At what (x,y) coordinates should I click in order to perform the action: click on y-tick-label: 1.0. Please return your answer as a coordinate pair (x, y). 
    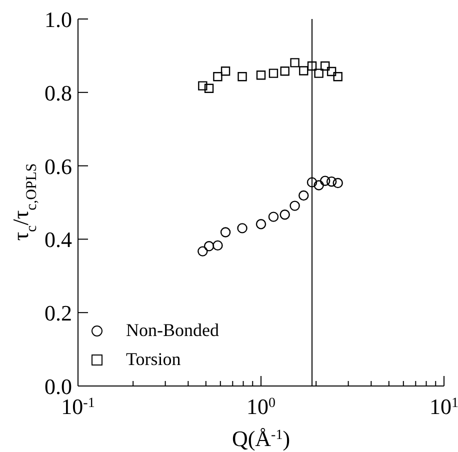
    Looking at the image, I should click on (58, 19).